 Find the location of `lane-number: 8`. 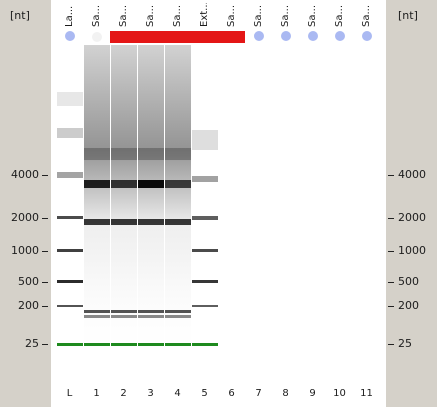

lane-number: 8 is located at coordinates (285, 393).